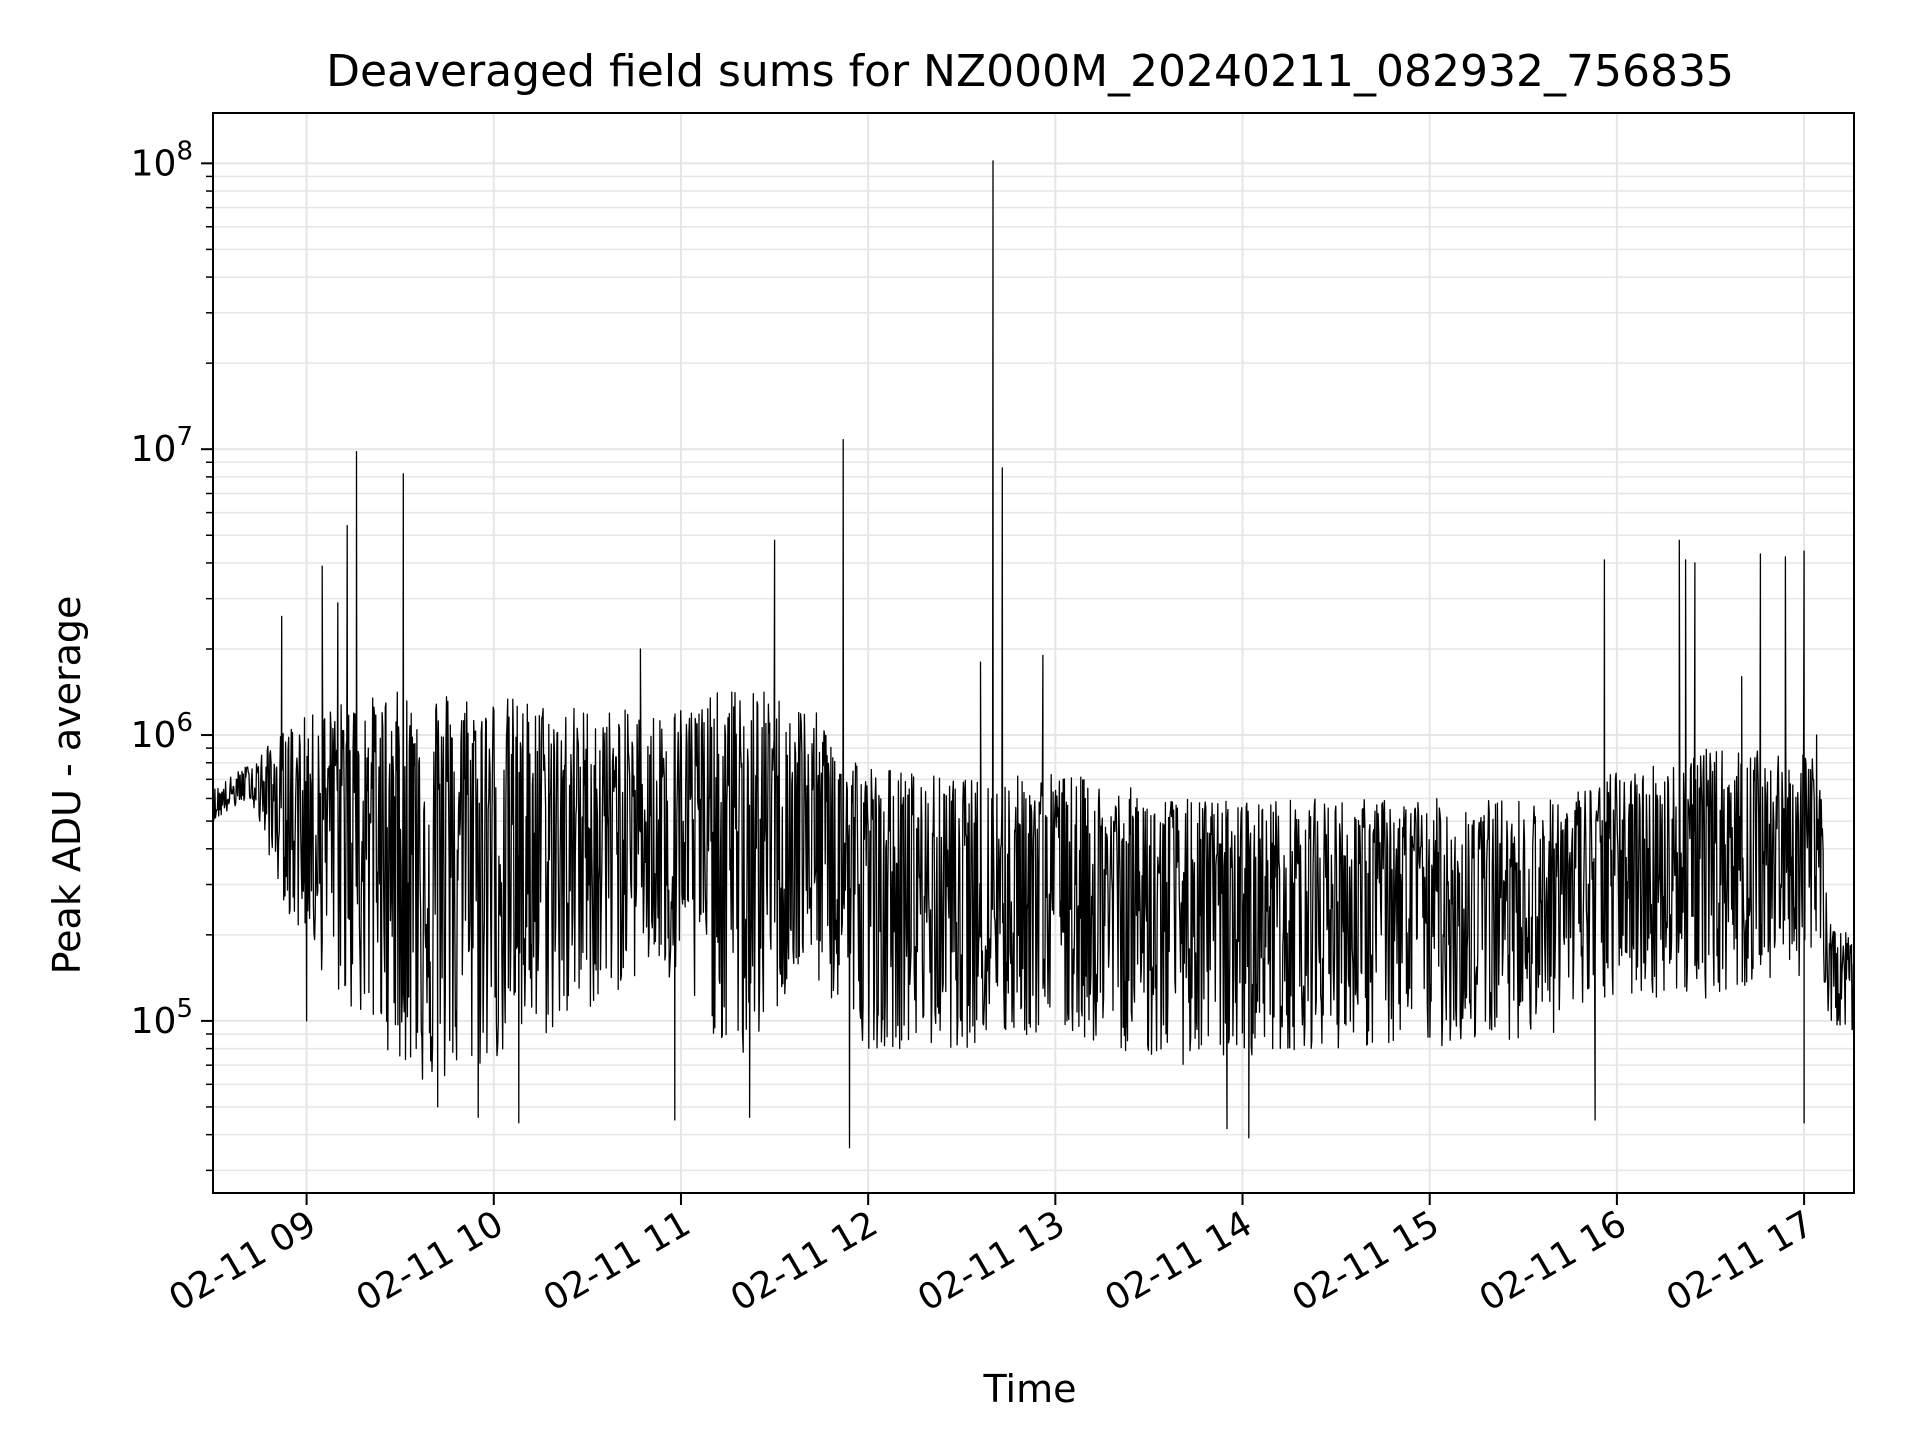 Image resolution: width=1920 pixels, height=1440 pixels. What do you see at coordinates (162, 1018) in the screenshot?
I see `y-tick-label: 10⁵` at bounding box center [162, 1018].